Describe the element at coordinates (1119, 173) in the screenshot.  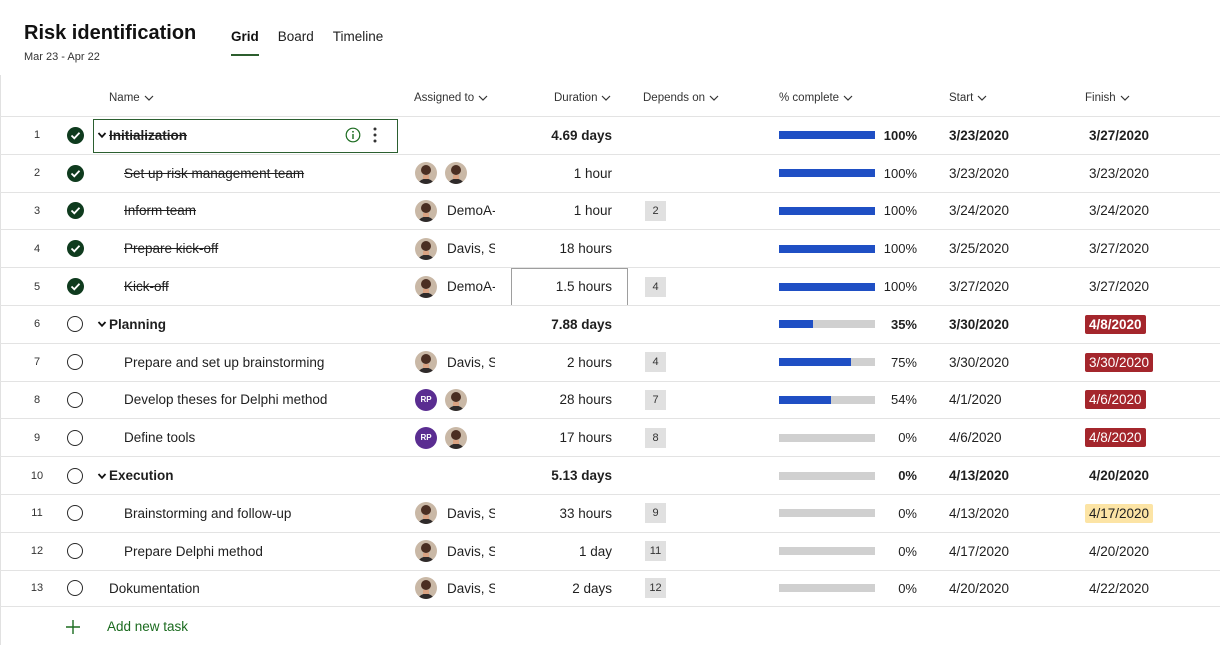
I see `finish-date-cell: 3/23/2020` at that location.